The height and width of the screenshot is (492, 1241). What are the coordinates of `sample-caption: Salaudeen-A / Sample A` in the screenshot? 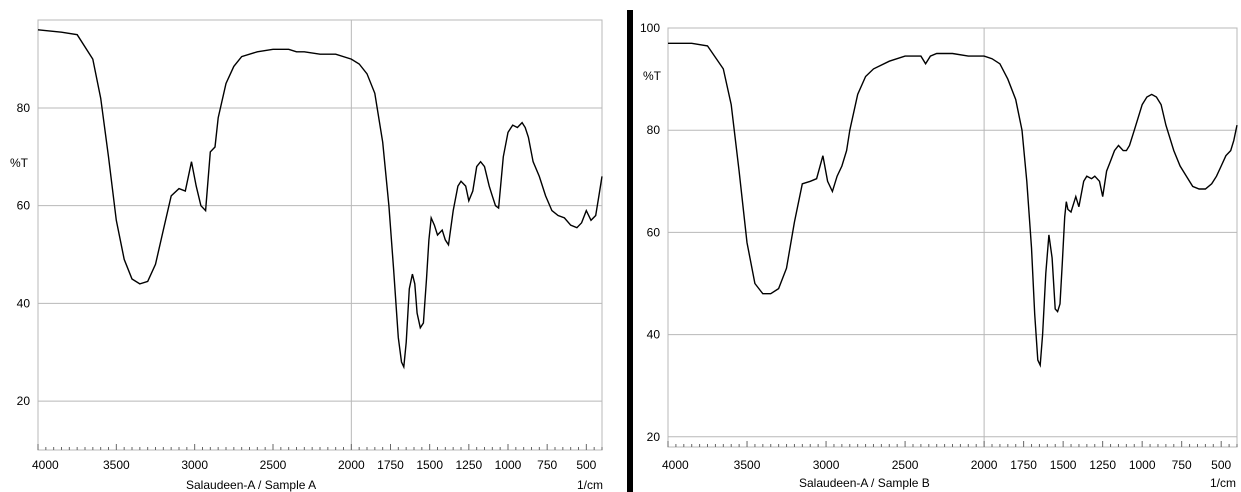 It's located at (251, 485).